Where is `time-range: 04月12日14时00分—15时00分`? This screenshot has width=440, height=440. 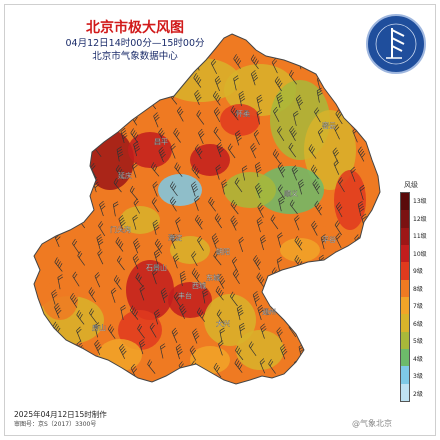
time-range: 04月12日14时00分—15时00分 is located at coordinates (135, 43).